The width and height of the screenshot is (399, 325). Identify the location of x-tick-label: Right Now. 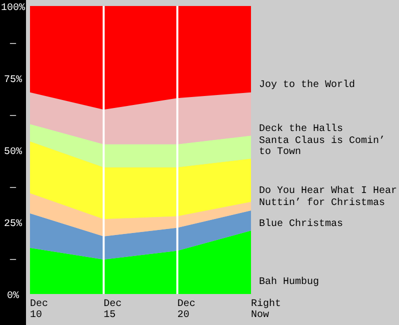
(266, 309).